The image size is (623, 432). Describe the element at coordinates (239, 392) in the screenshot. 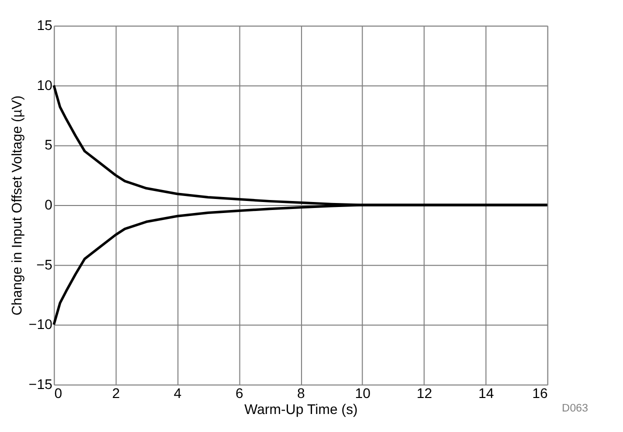

I see `x-tick-label: 6` at that location.